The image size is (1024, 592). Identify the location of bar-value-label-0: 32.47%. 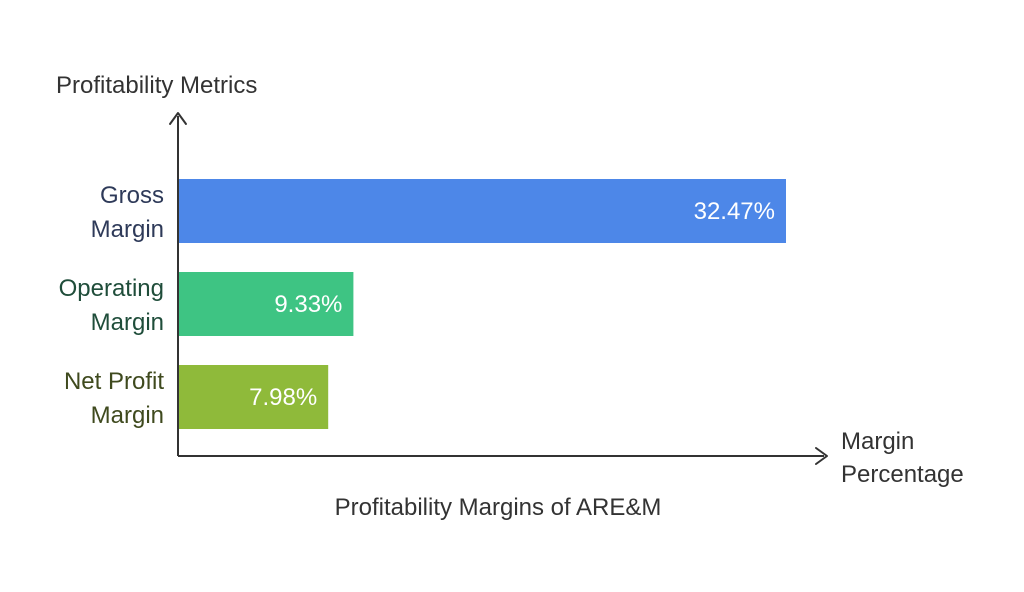
(734, 211).